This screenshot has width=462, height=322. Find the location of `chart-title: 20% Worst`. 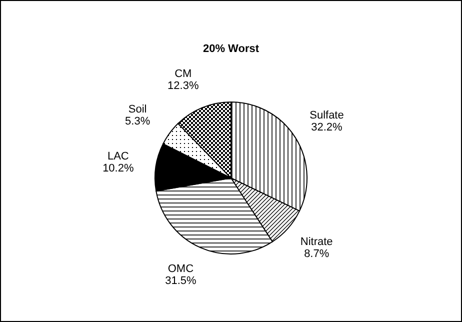

chart-title: 20% Worst is located at coordinates (231, 49).